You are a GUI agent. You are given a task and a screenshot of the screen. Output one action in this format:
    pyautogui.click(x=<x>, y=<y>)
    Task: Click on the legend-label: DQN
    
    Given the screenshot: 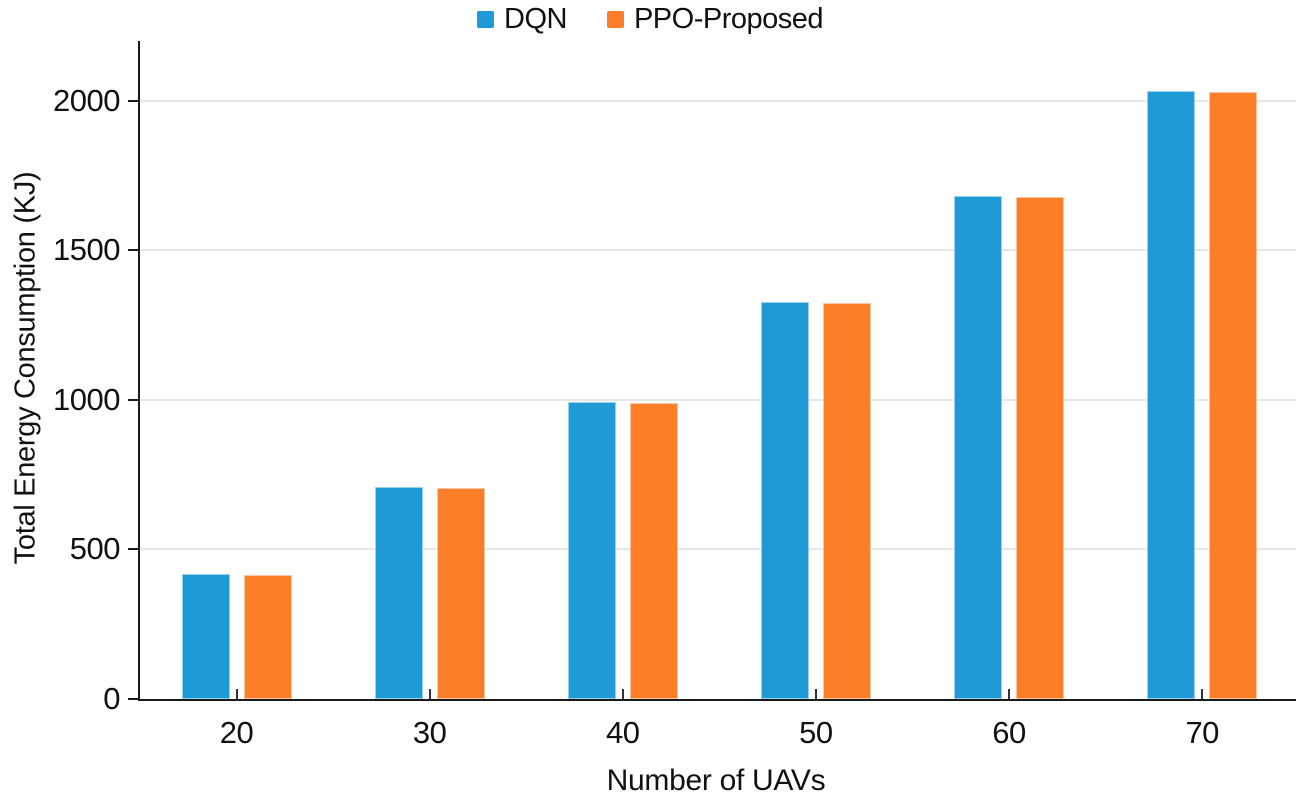 What is the action you would take?
    pyautogui.click(x=535, y=18)
    